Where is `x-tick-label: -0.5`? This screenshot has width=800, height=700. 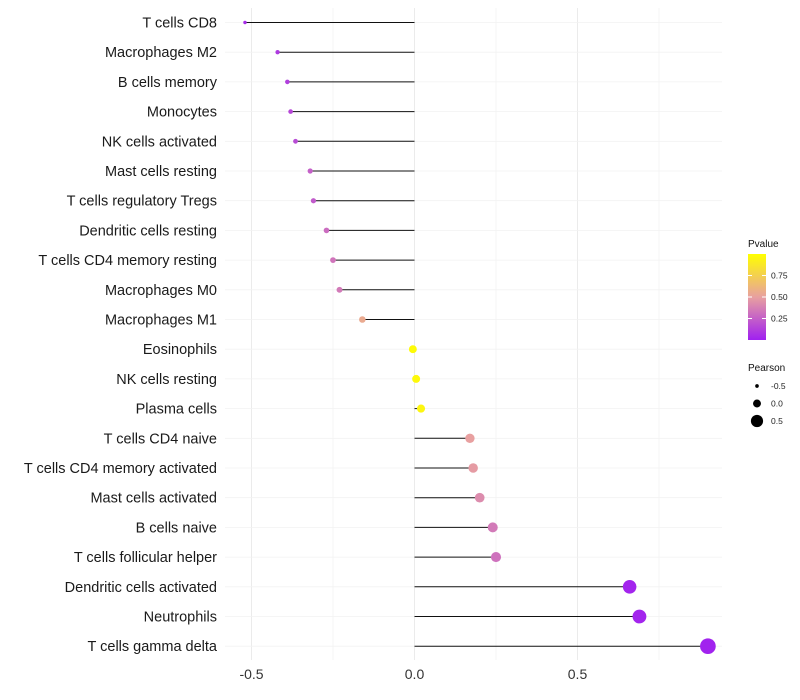 x-tick-label: -0.5 is located at coordinates (251, 674).